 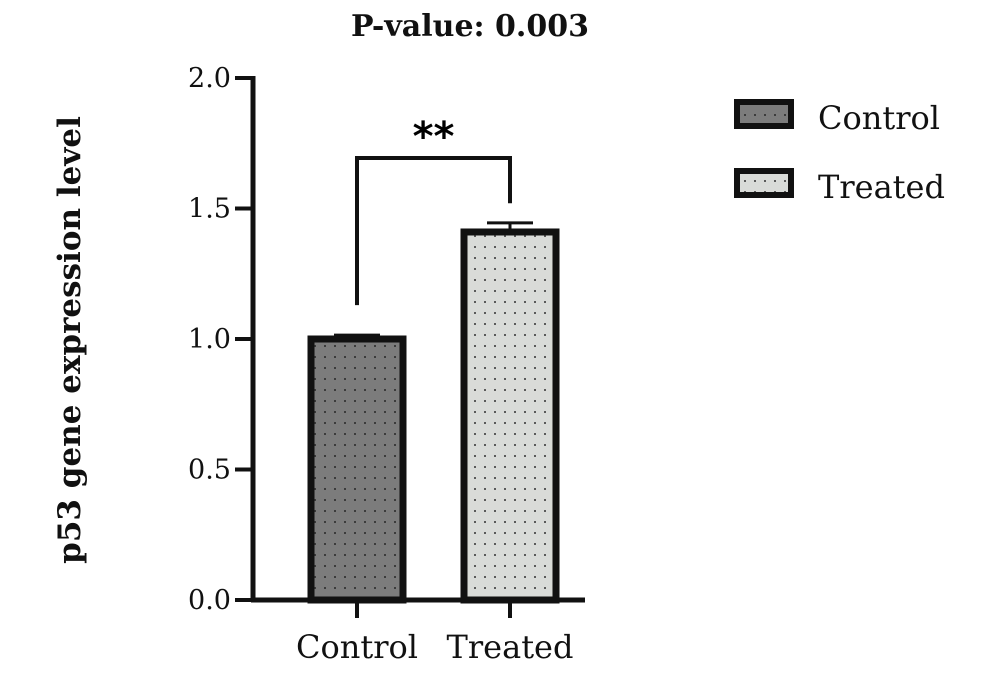 What do you see at coordinates (839, 152) in the screenshot?
I see `legend: Control Treated` at bounding box center [839, 152].